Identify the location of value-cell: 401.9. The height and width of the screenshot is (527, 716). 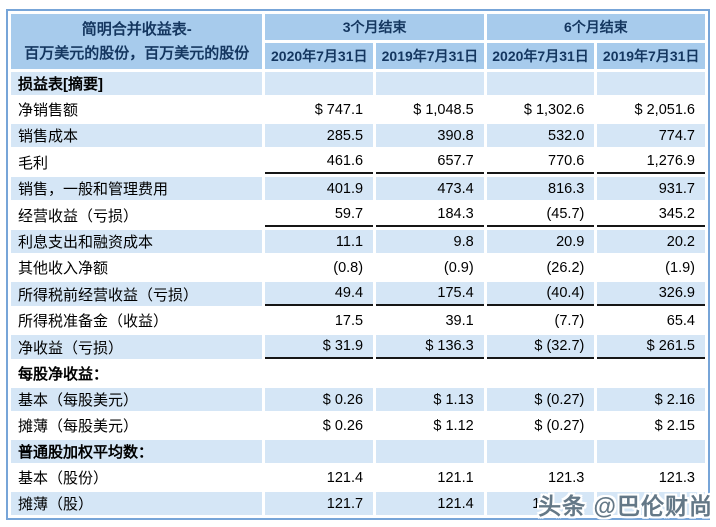
(319, 188).